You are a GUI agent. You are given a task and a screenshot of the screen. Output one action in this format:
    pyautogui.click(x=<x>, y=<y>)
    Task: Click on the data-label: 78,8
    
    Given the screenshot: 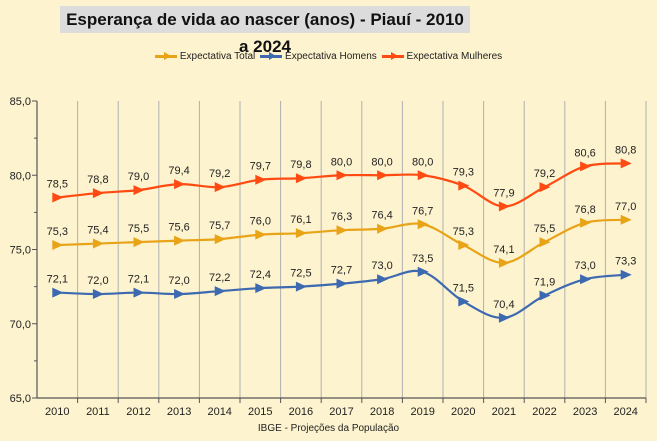 What is the action you would take?
    pyautogui.click(x=97, y=180)
    